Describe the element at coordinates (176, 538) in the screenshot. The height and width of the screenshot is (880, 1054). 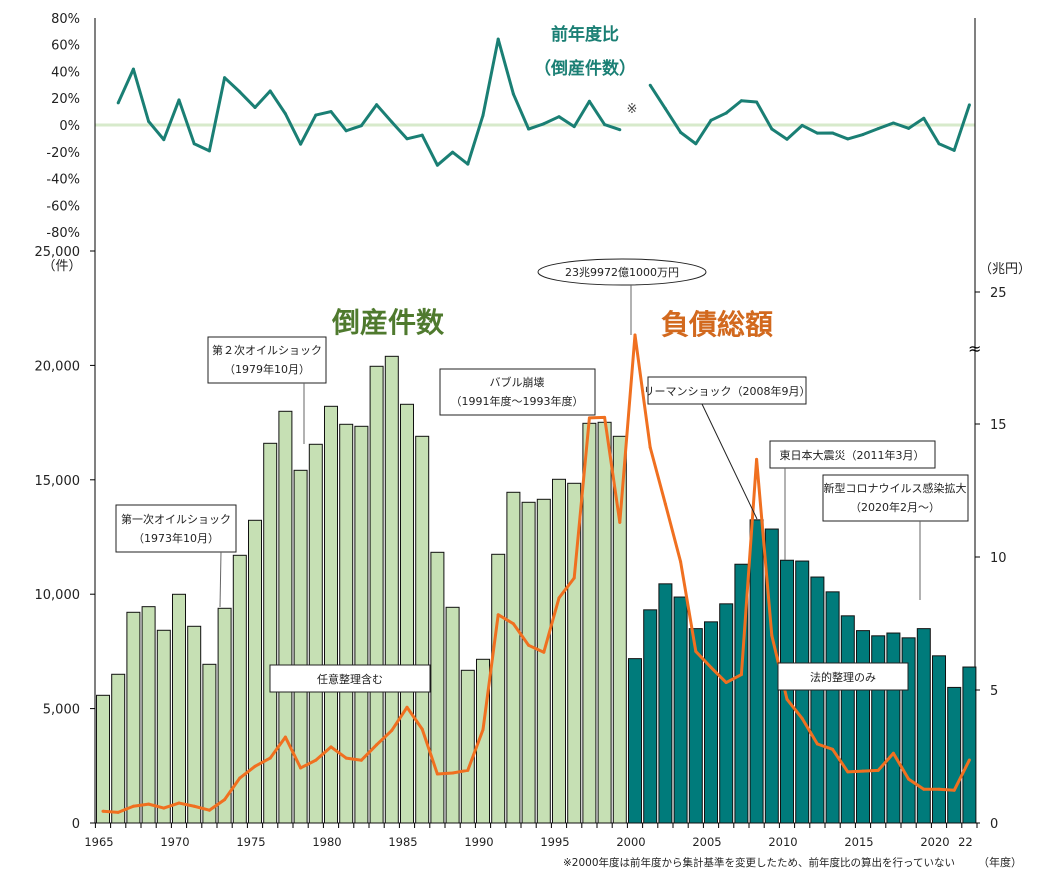
I see `annotation-oil1-line2: （1973年10月）` at that location.